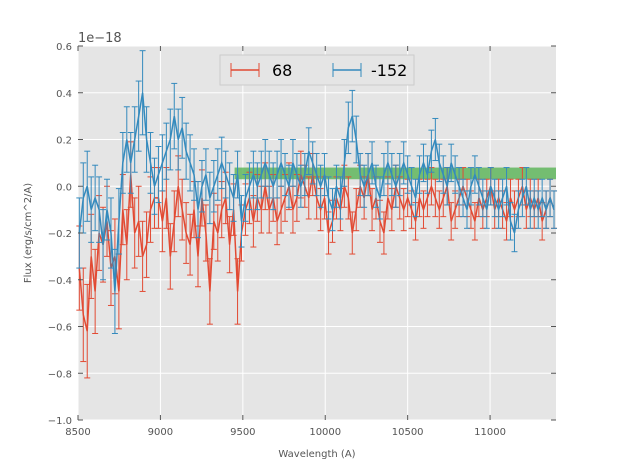 The height and width of the screenshot is (467, 617). What do you see at coordinates (408, 432) in the screenshot?
I see `x-tick-label: 10500` at bounding box center [408, 432].